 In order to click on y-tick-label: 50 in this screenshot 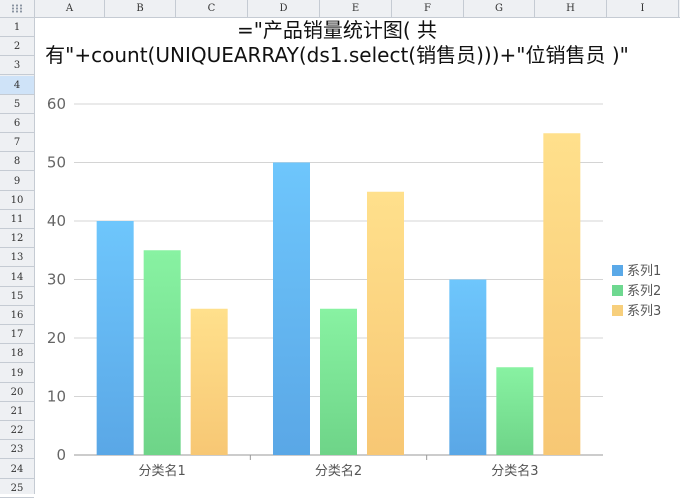, I will do `click(56, 163)`.